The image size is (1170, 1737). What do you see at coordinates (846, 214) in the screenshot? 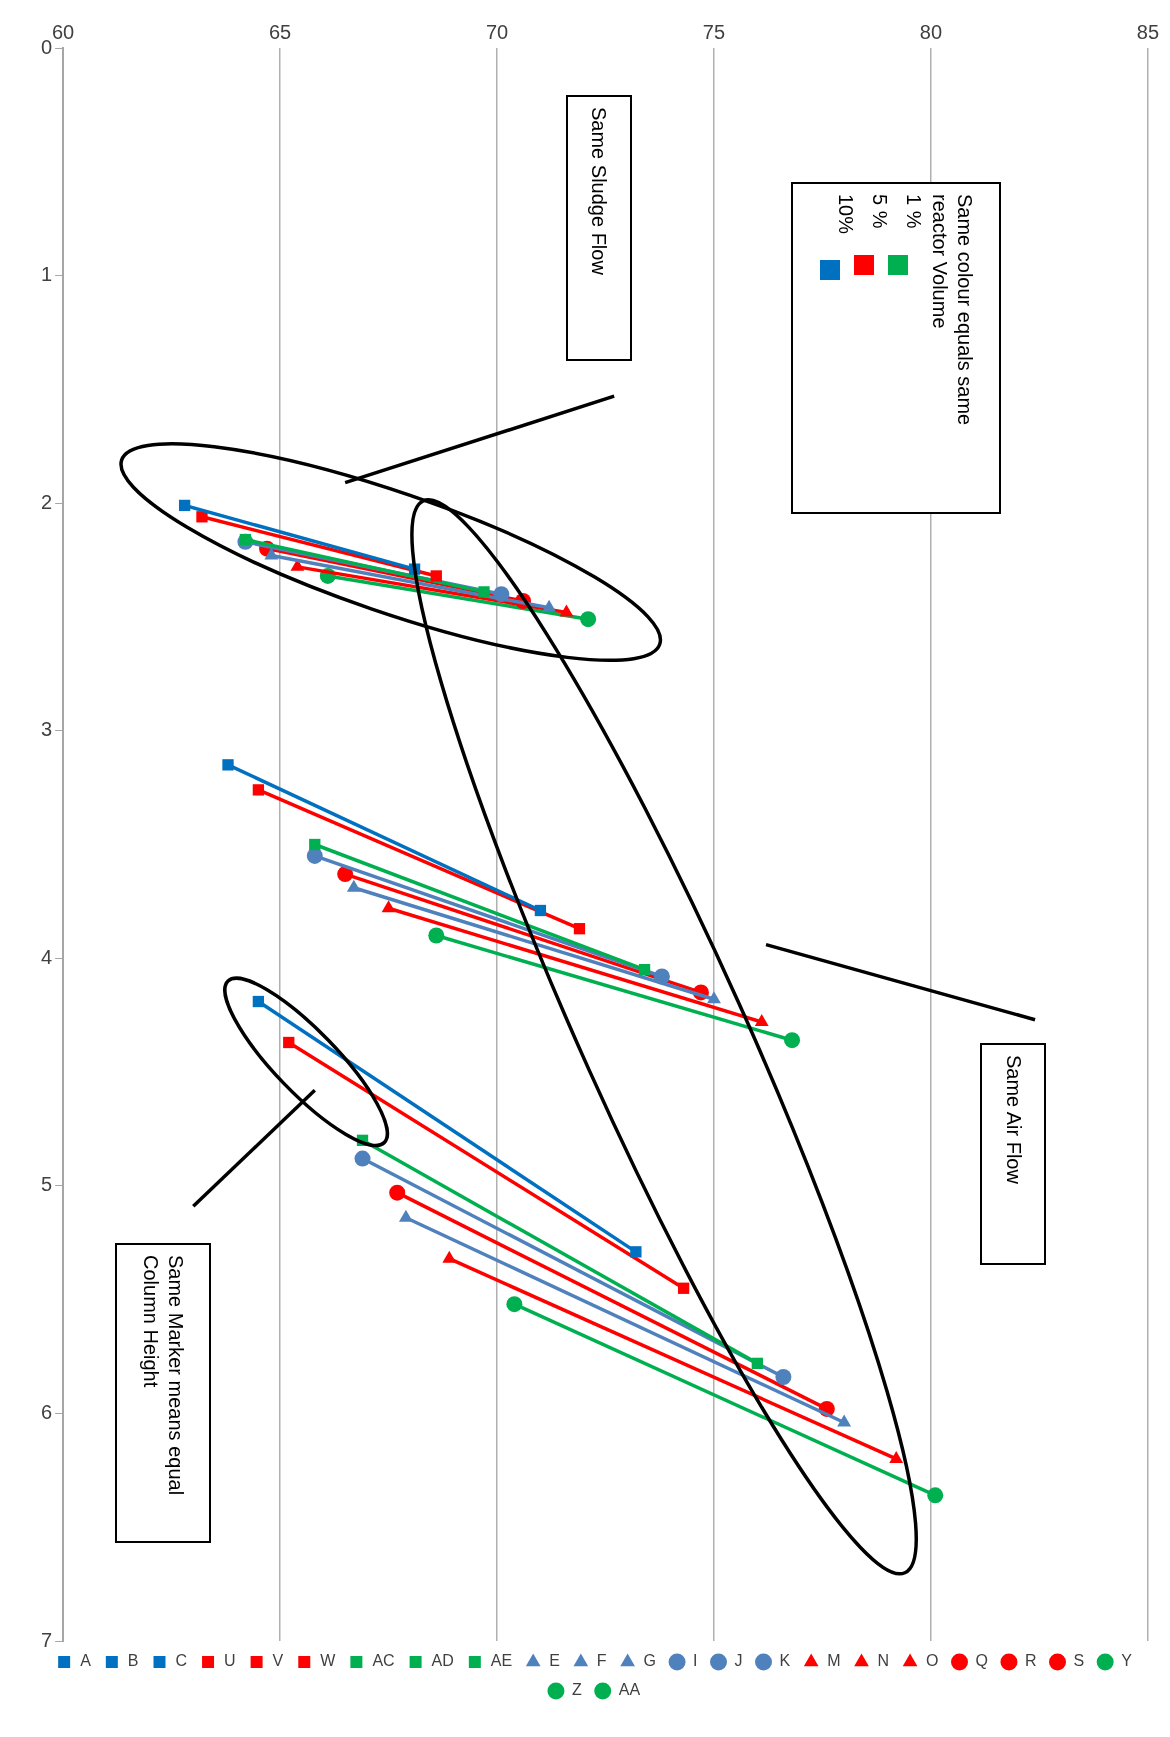
I see `annotation: 10%` at bounding box center [846, 214].